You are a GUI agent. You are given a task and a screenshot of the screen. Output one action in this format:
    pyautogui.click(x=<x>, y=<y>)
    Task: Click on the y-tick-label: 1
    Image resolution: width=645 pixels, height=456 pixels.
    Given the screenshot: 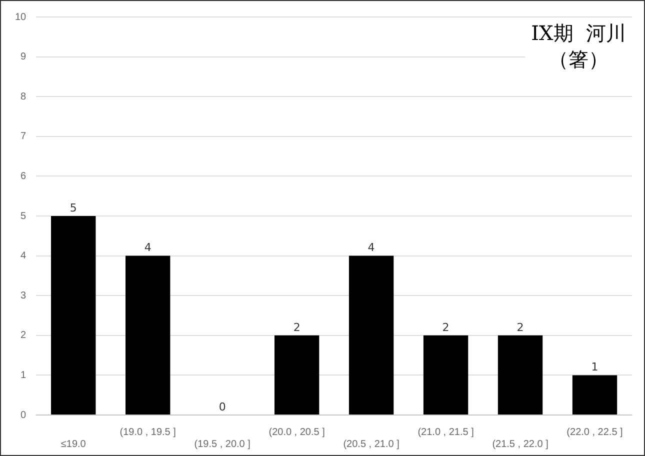 What is the action you would take?
    pyautogui.click(x=23, y=375)
    